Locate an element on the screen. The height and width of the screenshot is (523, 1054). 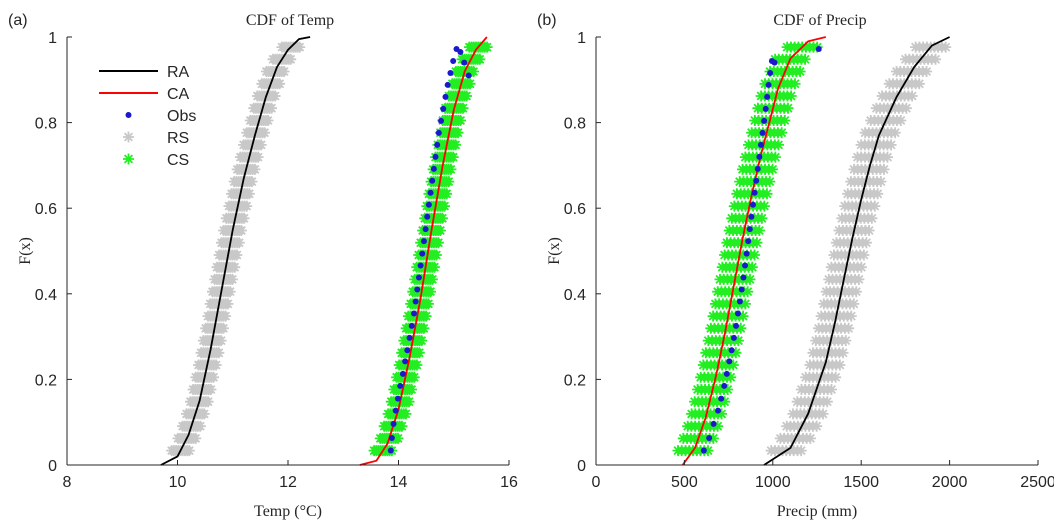
legend-swatch-cs is located at coordinates (128, 159).